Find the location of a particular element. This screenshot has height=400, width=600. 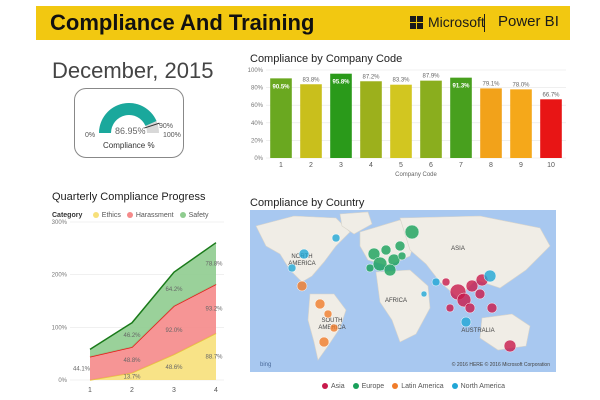

data-label: 48.8% is located at coordinates (132, 361).